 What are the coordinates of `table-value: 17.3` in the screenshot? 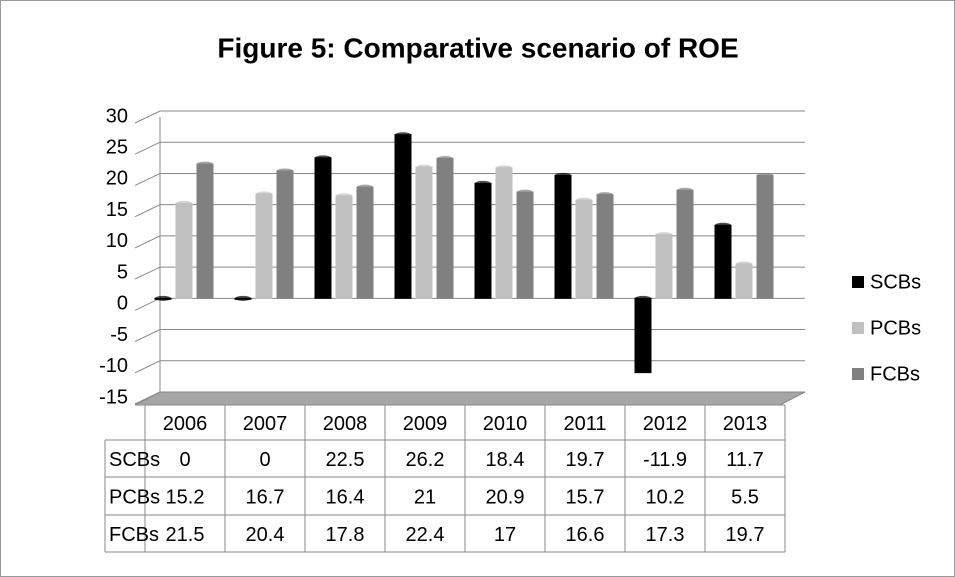 It's located at (665, 535).